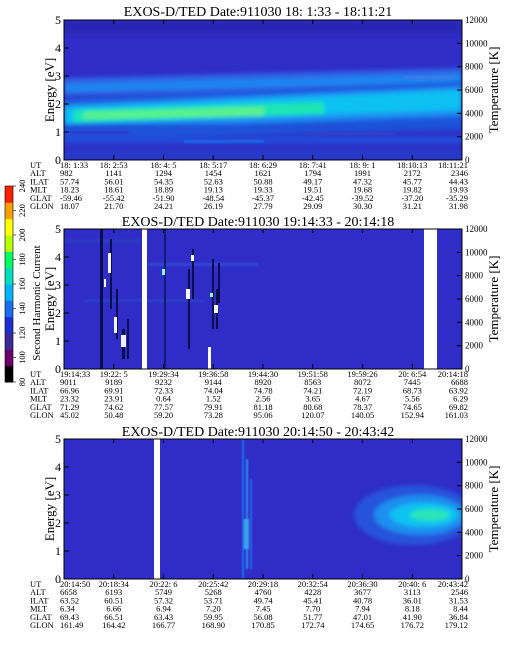 This screenshot has width=505, height=649. Describe the element at coordinates (312, 617) in the screenshot. I see `orbit-table-cell: 51.77` at that location.